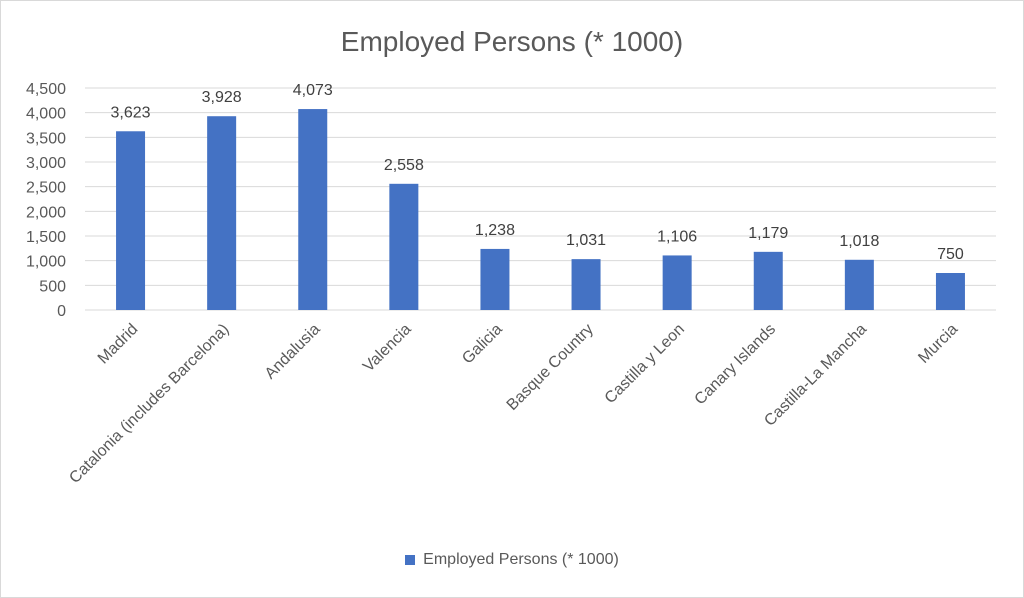 The height and width of the screenshot is (598, 1024). Describe the element at coordinates (46, 237) in the screenshot. I see `y-tick-label: 1,500` at that location.